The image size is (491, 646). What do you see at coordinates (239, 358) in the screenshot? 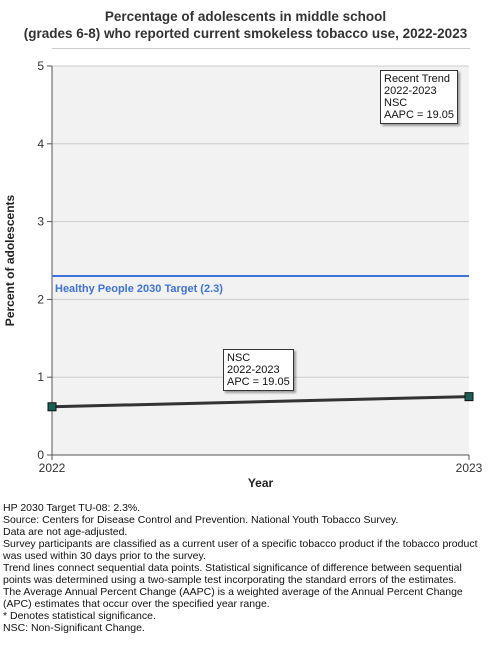
I see `segment-box-line: NSC` at bounding box center [239, 358].